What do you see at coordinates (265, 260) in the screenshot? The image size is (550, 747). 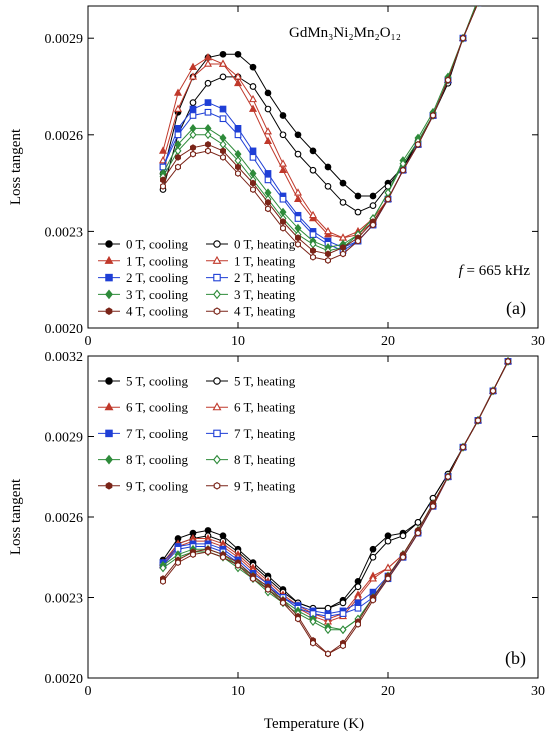 I see `legend-label: 1 T, heating` at bounding box center [265, 260].